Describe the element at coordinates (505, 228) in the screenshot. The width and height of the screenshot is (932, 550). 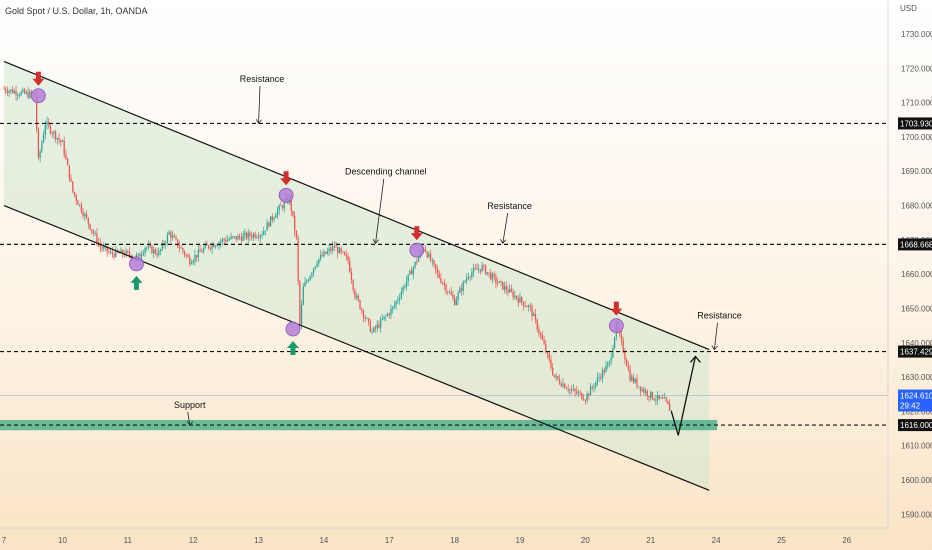
I see `annotation-pointer` at that location.